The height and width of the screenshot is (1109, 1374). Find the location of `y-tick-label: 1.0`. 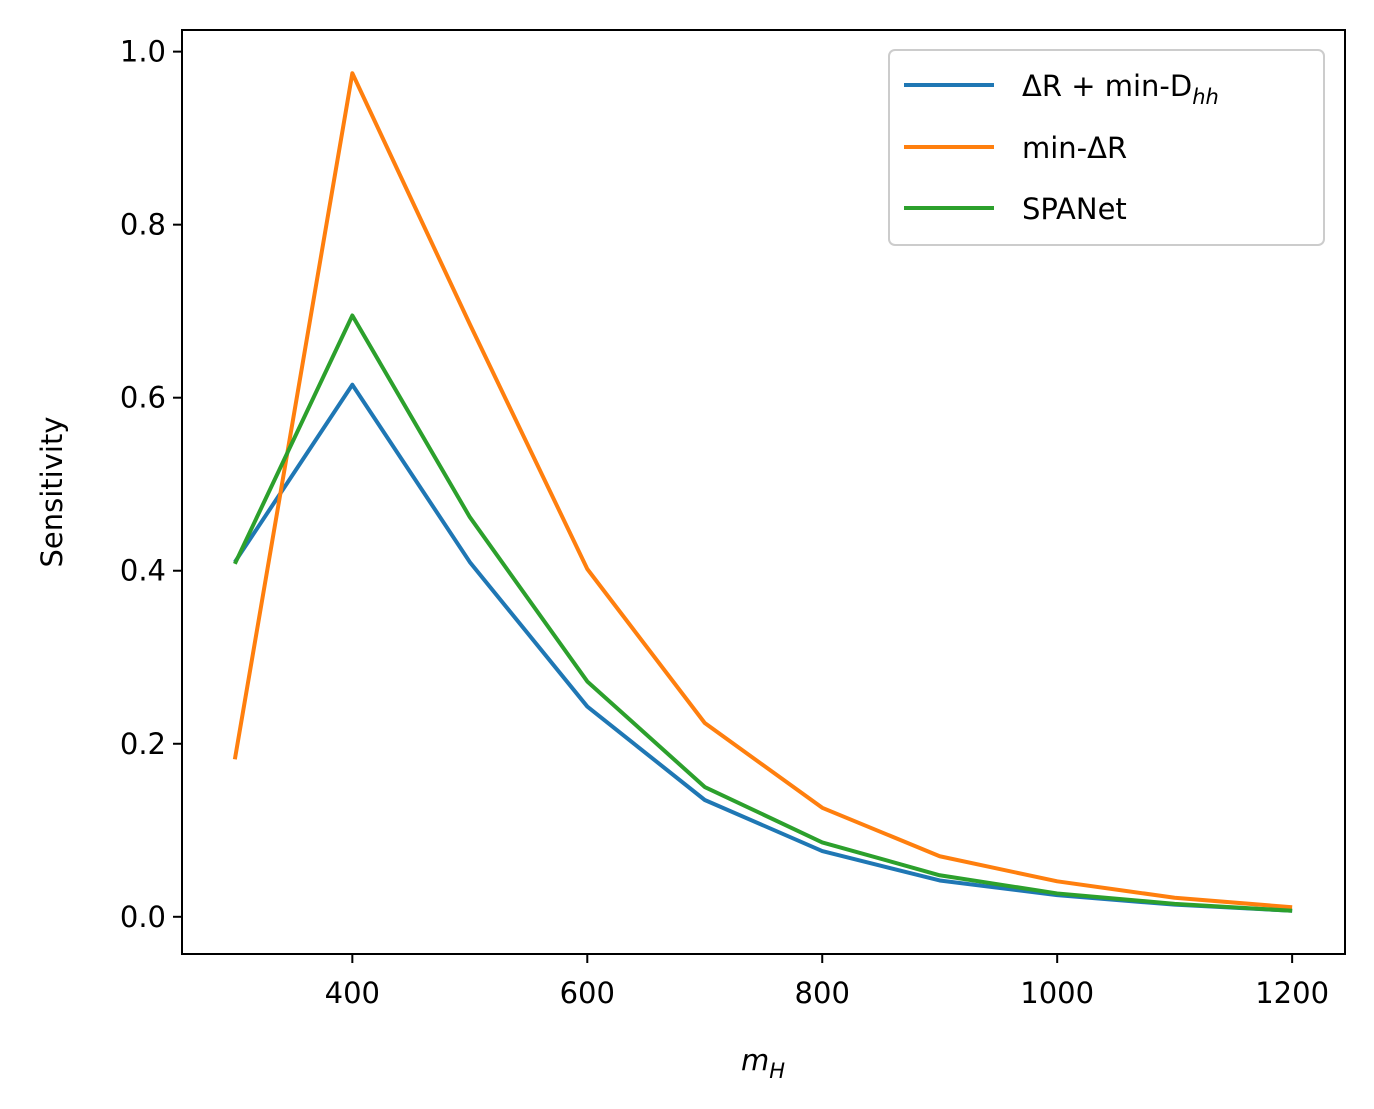

y-tick-label: 1.0 is located at coordinates (143, 52).